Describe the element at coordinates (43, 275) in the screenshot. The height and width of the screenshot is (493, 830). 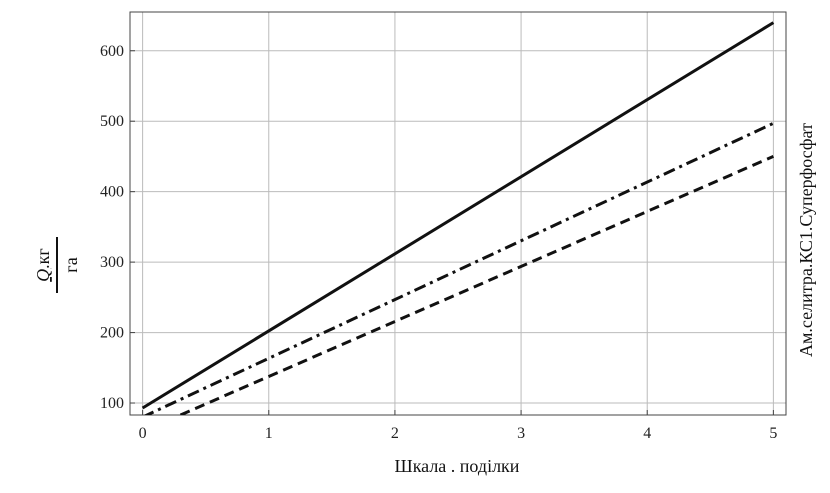
I see `y-axis-label-numerator: Q` at that location.